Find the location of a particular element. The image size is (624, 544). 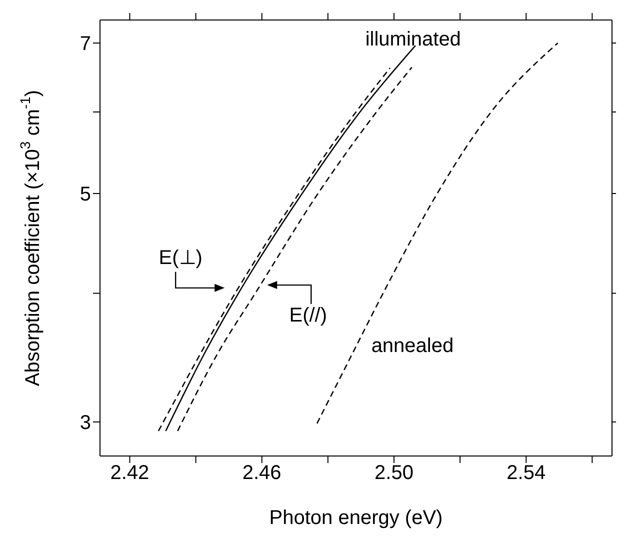

x-tick-label: 2.42 is located at coordinates (130, 473).